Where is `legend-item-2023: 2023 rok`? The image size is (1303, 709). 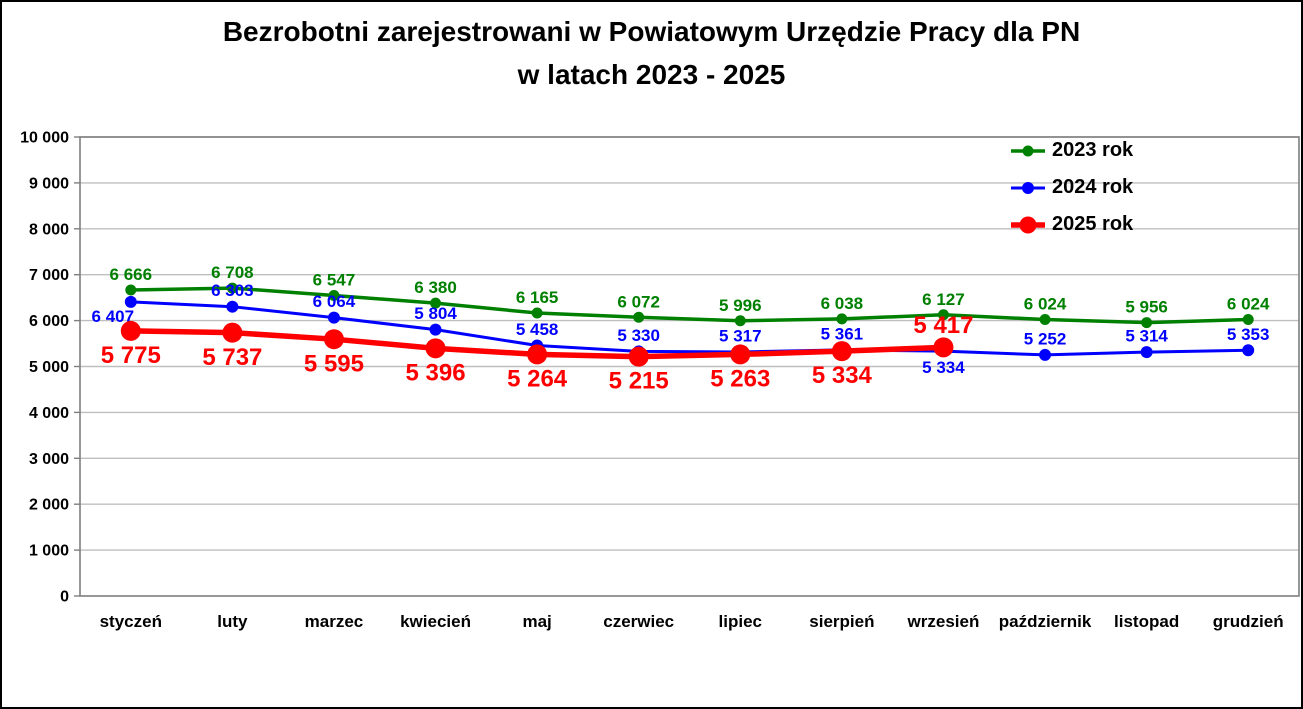
legend-item-2023: 2023 rok is located at coordinates (1071, 150).